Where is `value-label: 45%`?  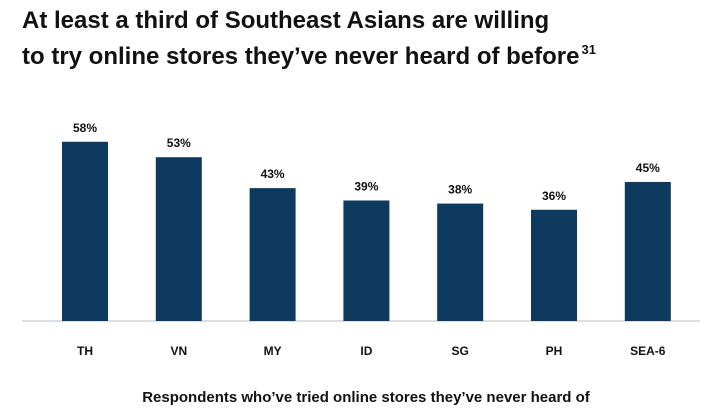
value-label: 45% is located at coordinates (648, 168).